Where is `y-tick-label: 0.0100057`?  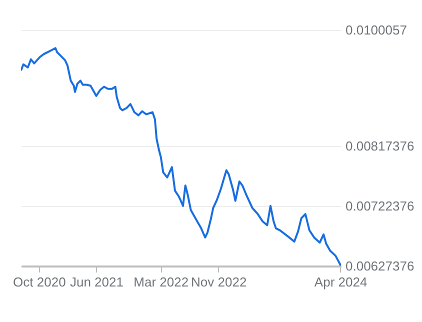 y-tick-label: 0.0100057 is located at coordinates (376, 30).